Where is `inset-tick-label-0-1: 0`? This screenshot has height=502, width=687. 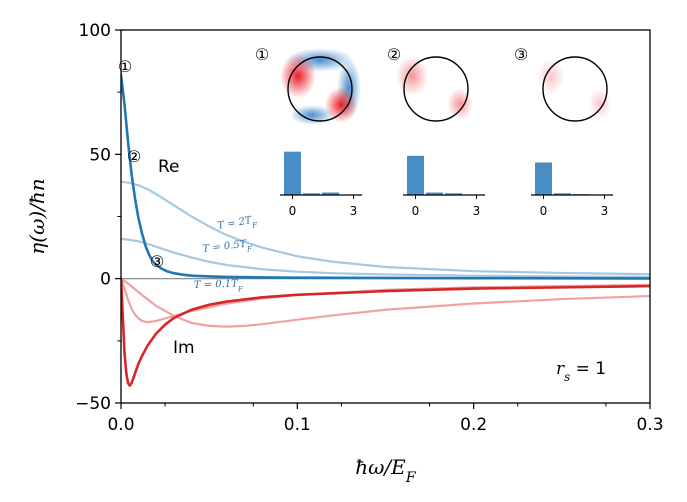 inset-tick-label-0-1: 0 is located at coordinates (293, 211).